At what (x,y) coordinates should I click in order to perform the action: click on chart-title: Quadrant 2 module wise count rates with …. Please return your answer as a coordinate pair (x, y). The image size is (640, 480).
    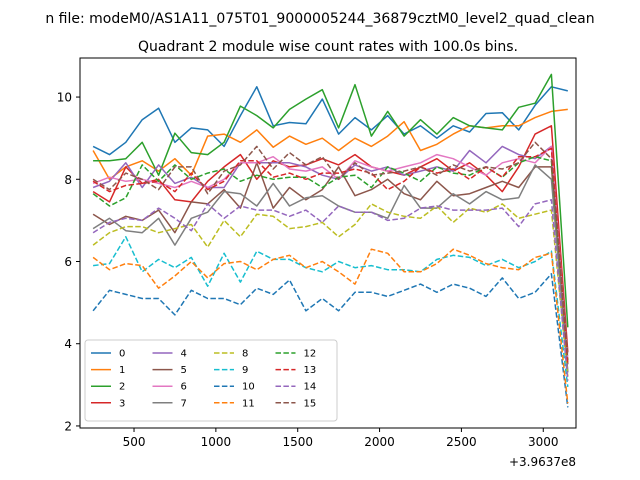
    Looking at the image, I should click on (328, 47).